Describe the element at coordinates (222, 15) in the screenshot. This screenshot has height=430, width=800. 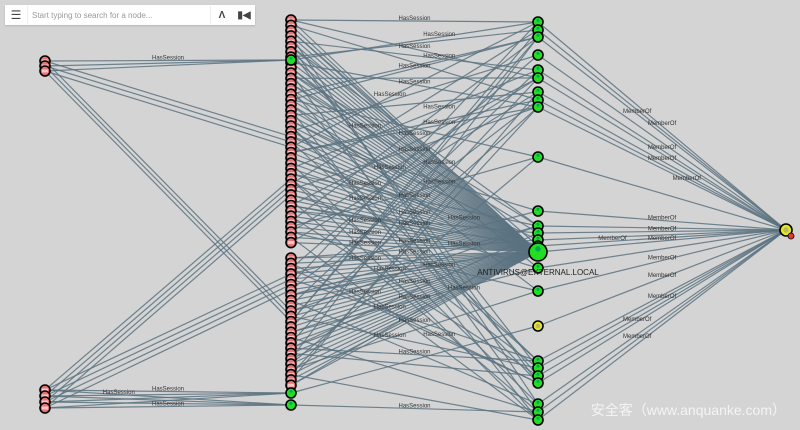
I see `road-icon: Λ` at that location.